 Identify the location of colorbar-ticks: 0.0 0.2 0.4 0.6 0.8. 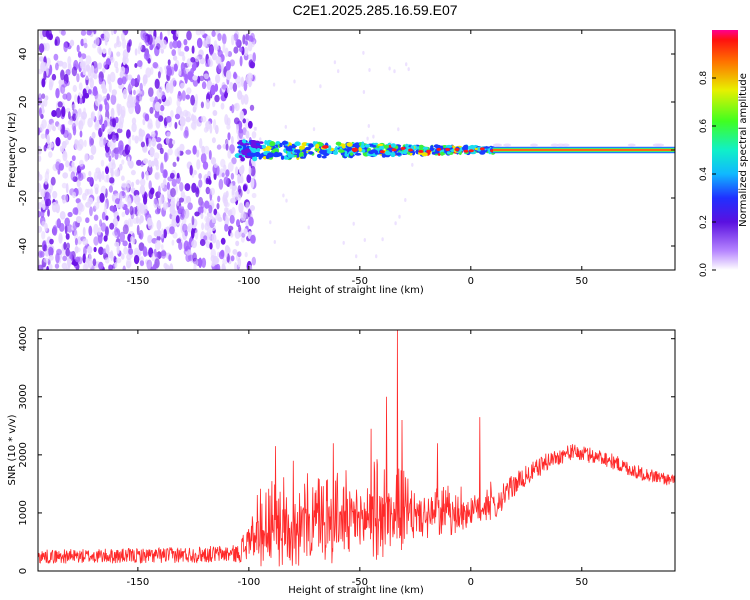
(707, 174).